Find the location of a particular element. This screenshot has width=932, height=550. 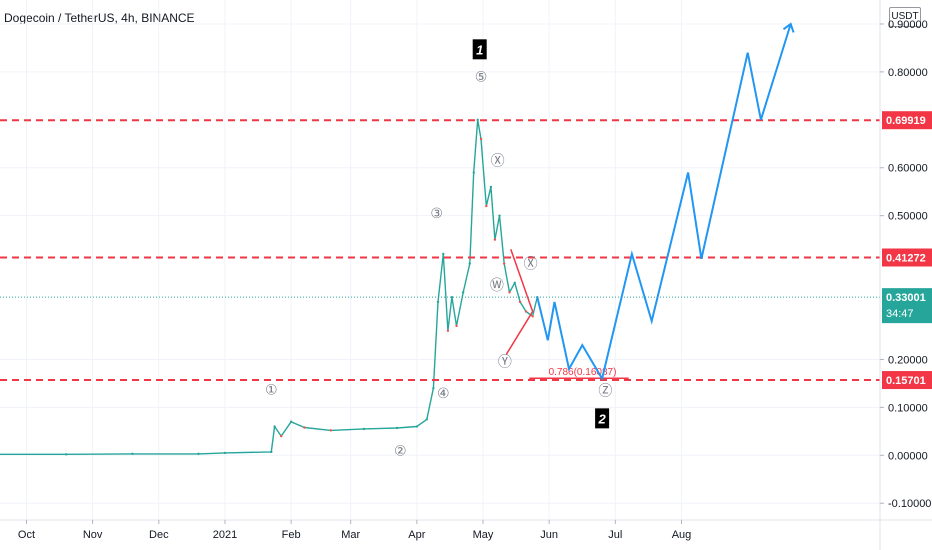

y-tick-label: 0.10000 is located at coordinates (908, 408).